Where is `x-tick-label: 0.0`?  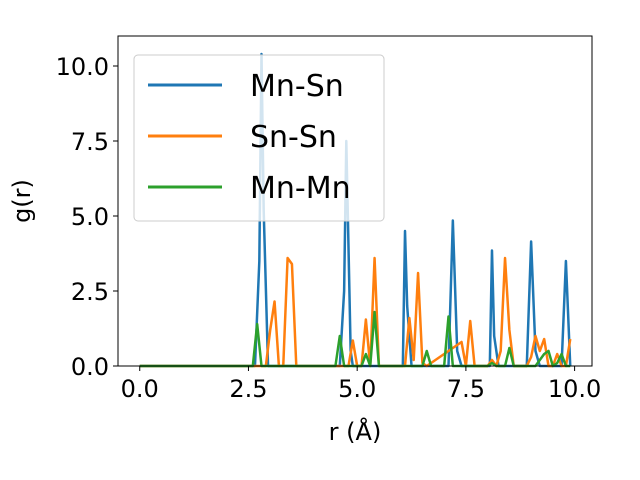
x-tick-label: 0.0 is located at coordinates (140, 389).